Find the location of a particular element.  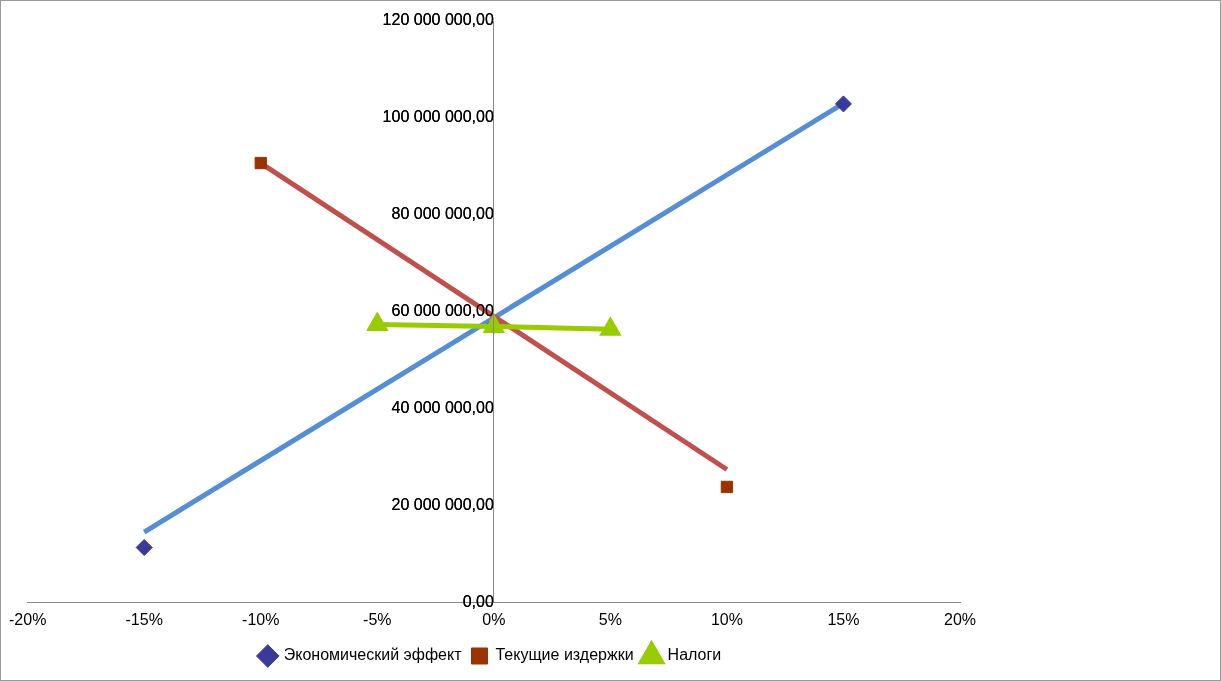

x-tick-label: 0% is located at coordinates (494, 619).